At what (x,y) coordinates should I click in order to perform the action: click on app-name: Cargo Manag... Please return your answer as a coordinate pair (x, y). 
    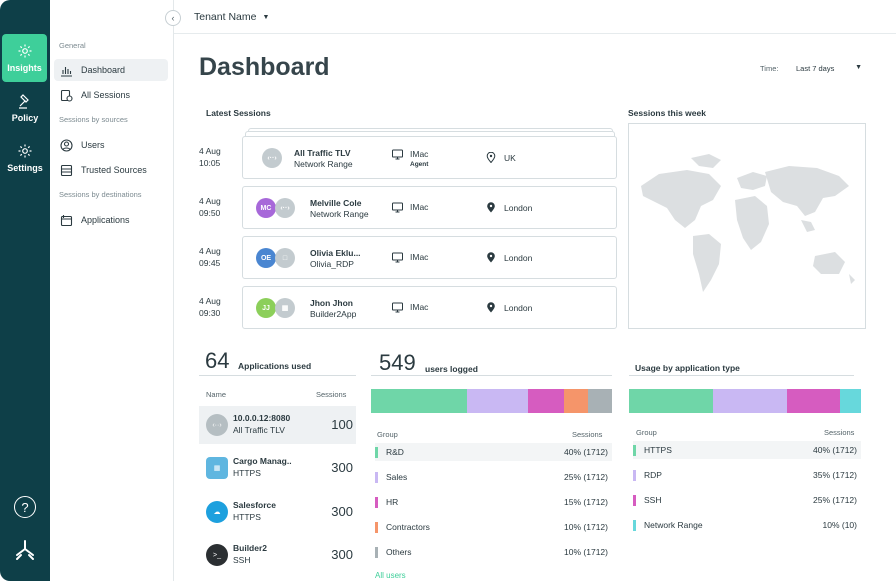
    Looking at the image, I should click on (262, 461).